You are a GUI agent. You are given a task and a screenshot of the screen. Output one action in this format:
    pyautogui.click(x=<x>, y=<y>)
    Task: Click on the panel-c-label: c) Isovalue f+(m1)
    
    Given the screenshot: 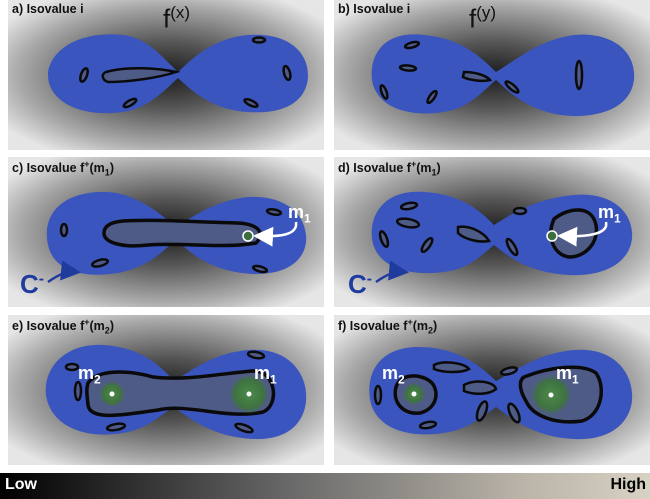 What is the action you would take?
    pyautogui.click(x=63, y=168)
    